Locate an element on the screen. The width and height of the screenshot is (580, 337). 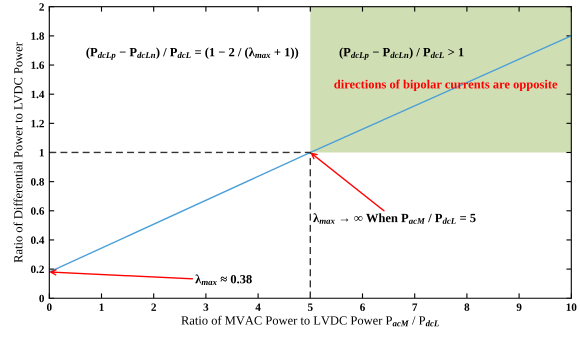
y-tick-label: 0.4 is located at coordinates (37, 240).